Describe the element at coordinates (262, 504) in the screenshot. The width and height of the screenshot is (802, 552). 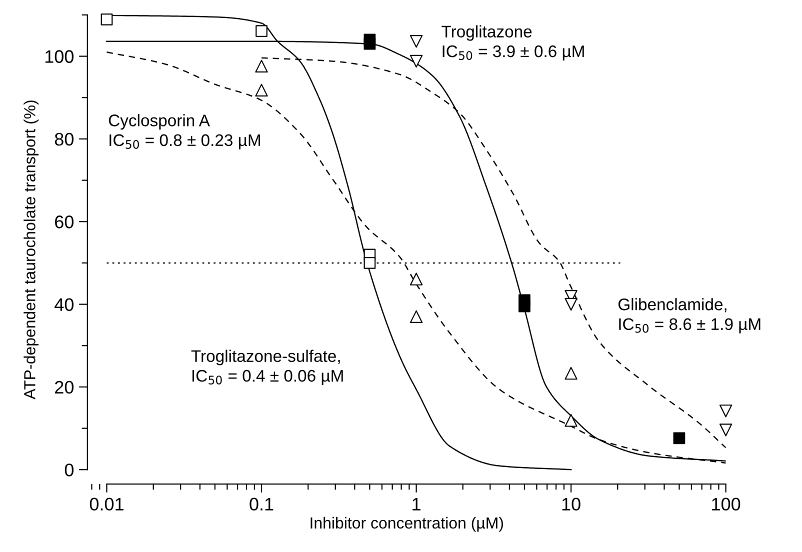
I see `x-tick-label: 0.1` at that location.